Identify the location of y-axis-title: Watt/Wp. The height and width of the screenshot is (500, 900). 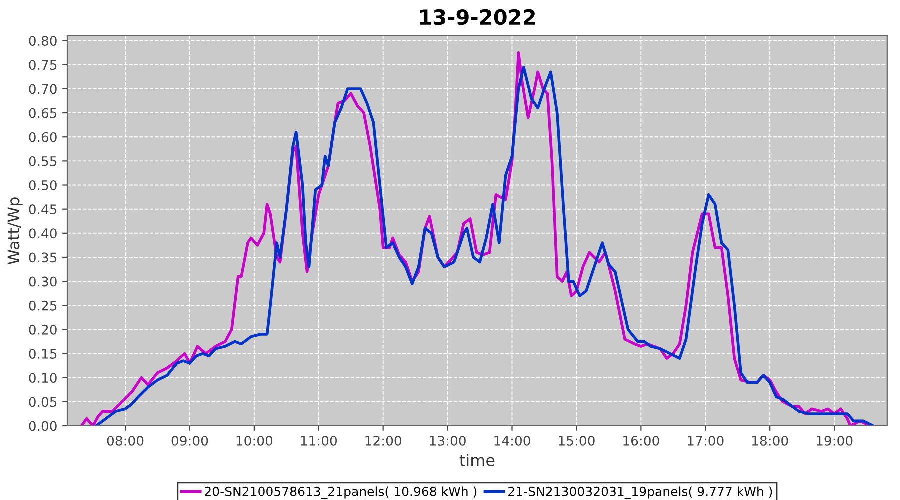
(15, 231).